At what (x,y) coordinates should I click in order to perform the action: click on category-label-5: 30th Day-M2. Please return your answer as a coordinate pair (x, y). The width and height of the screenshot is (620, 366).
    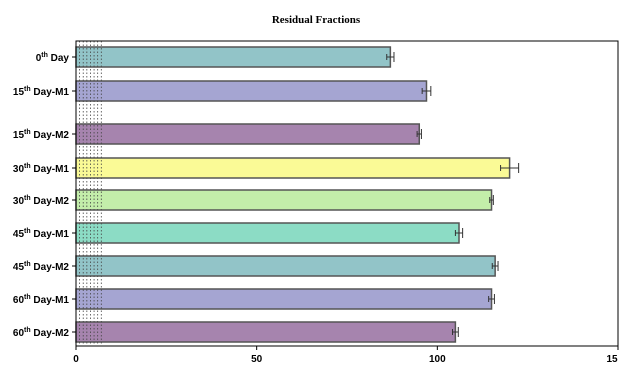
    Looking at the image, I should click on (41, 201).